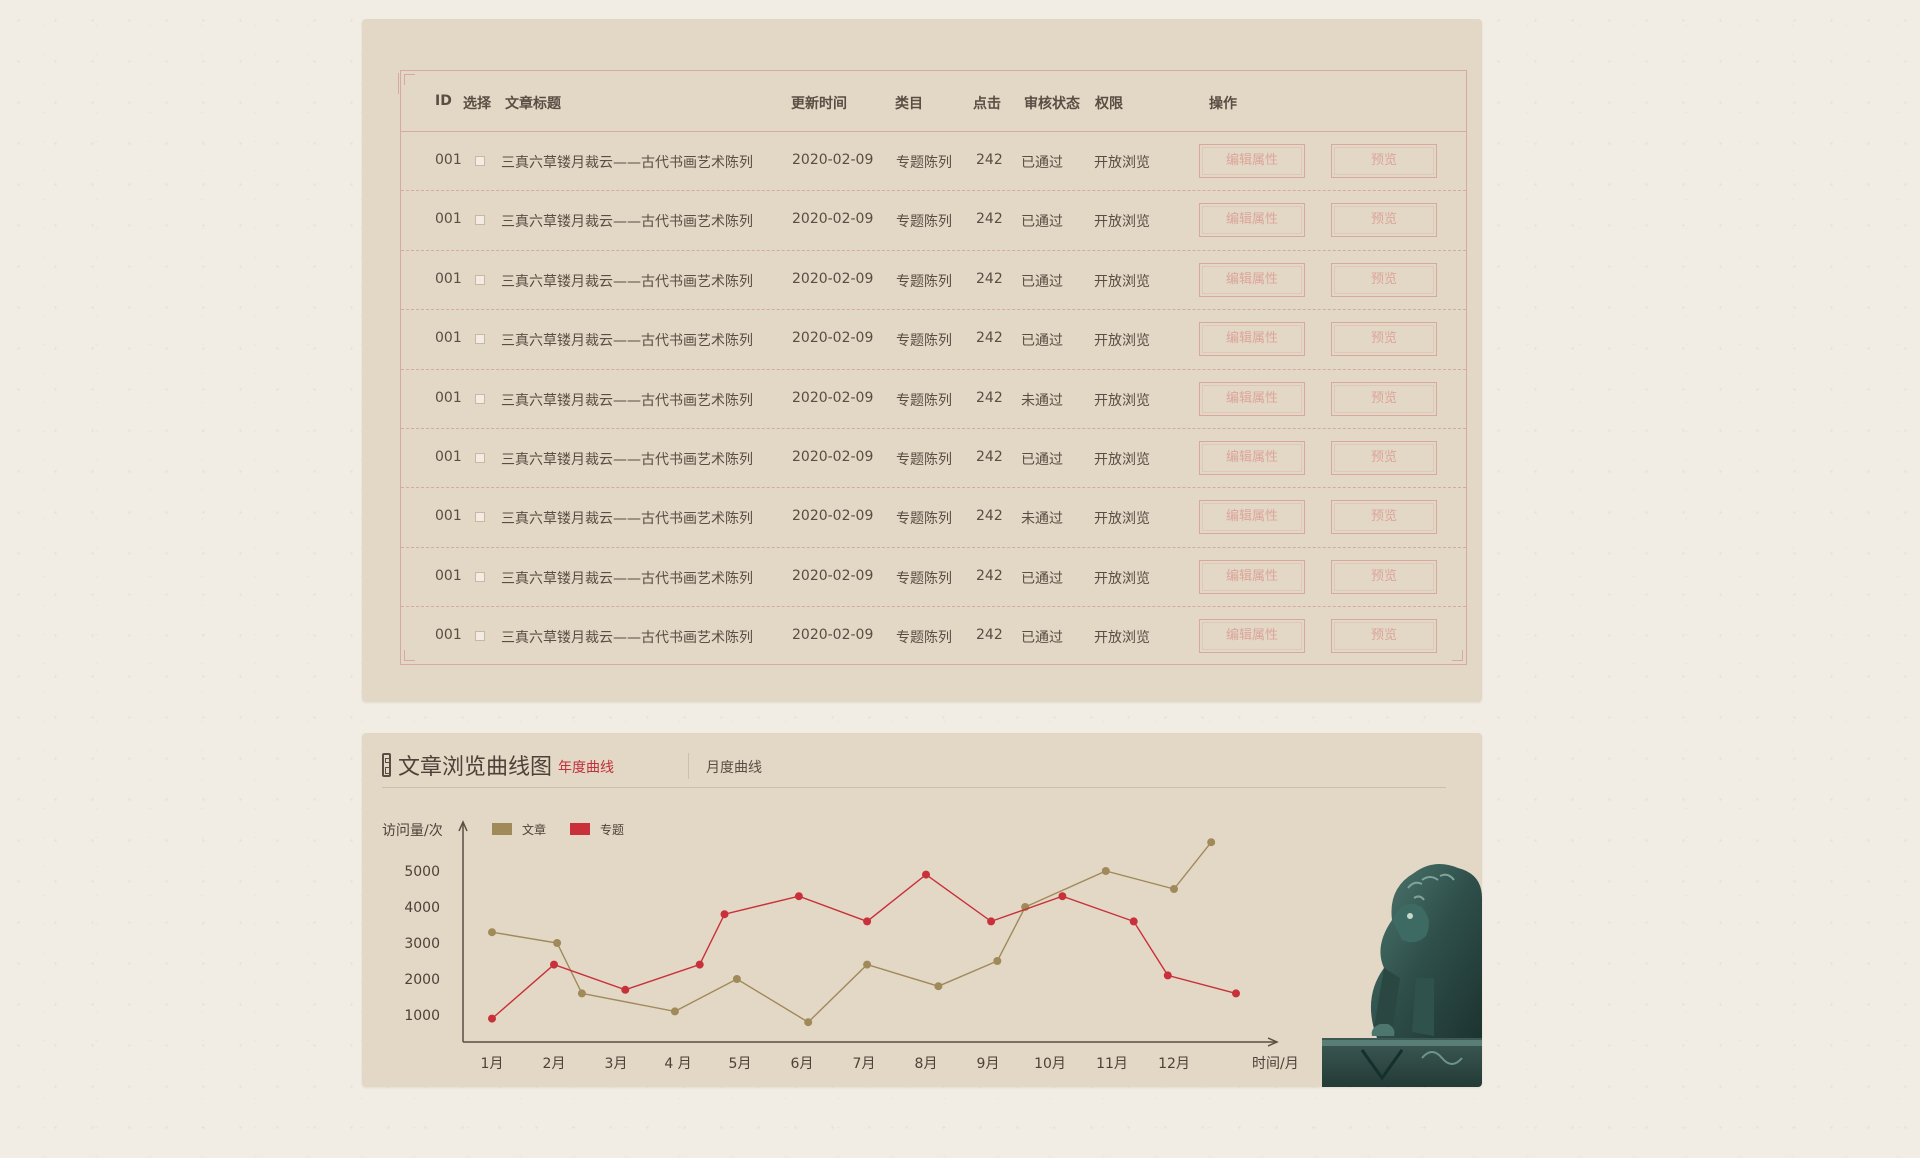  What do you see at coordinates (1050, 1064) in the screenshot?
I see `x-tick-label: 10月` at bounding box center [1050, 1064].